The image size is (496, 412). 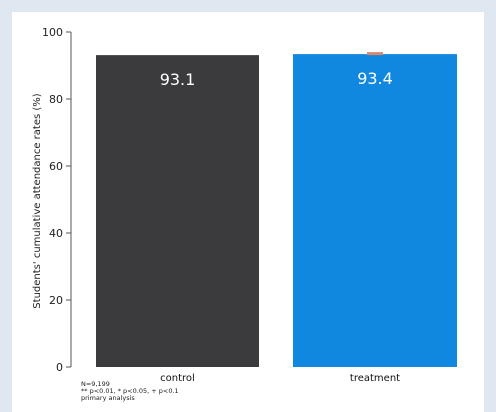 What do you see at coordinates (56, 300) in the screenshot?
I see `y-tick-label: 20` at bounding box center [56, 300].